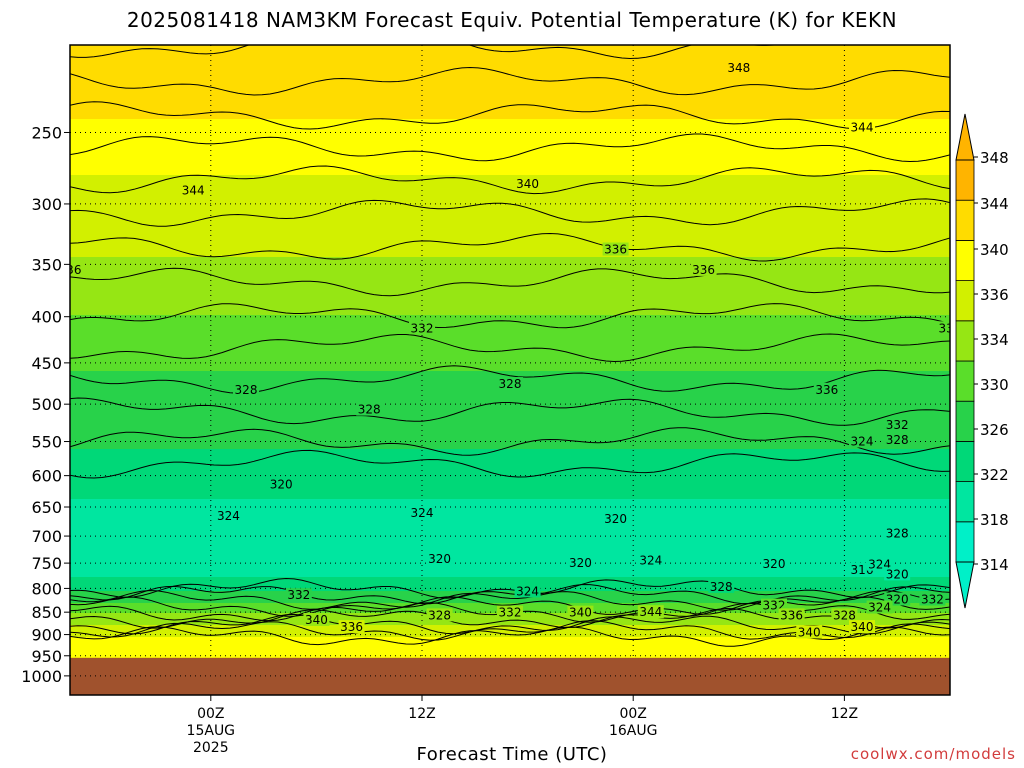  What do you see at coordinates (932, 600) in the screenshot?
I see `contour-label: 332` at bounding box center [932, 600].